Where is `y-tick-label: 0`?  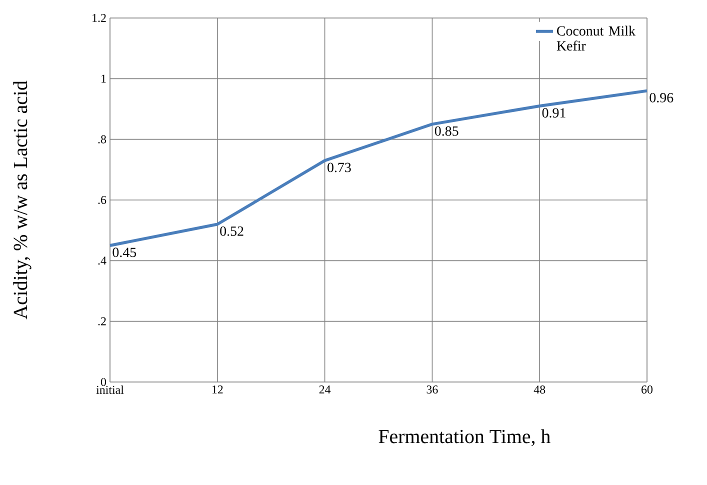
y-tick-label: 0 is located at coordinates (103, 382).